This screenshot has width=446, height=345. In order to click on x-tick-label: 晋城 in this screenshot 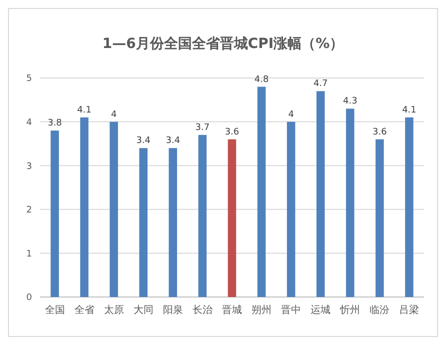, I will do `click(232, 310)`.